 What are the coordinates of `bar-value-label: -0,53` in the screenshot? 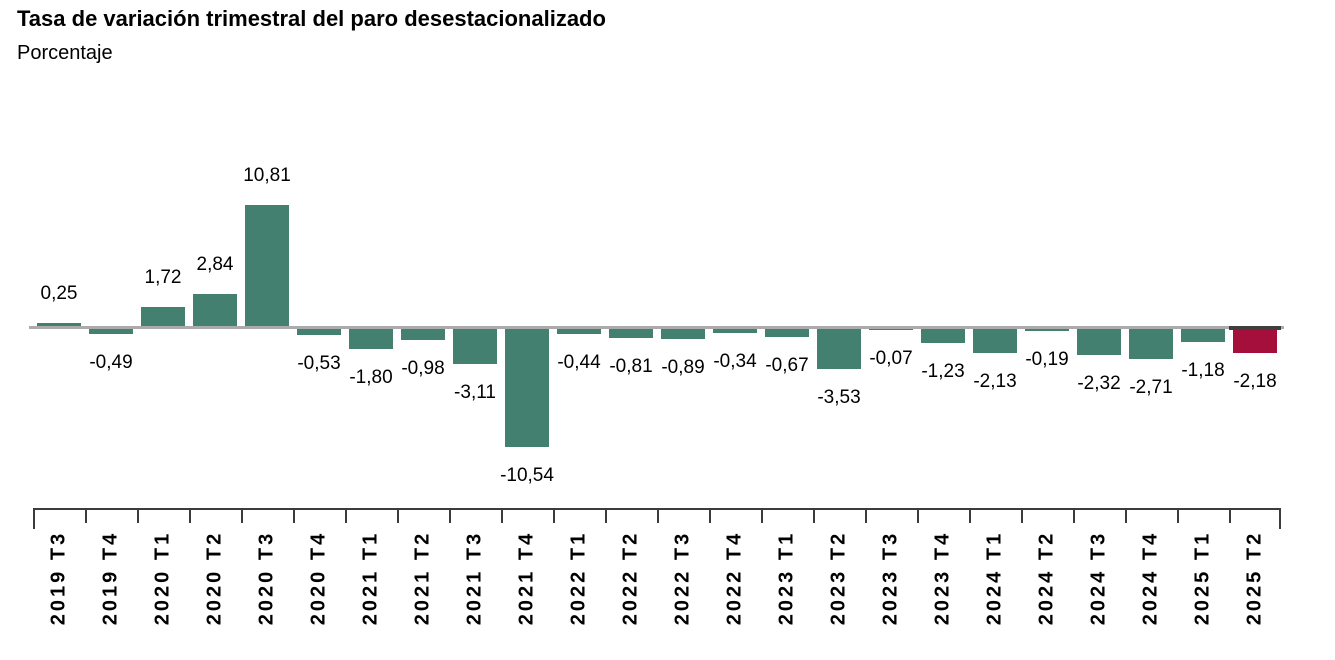 It's located at (319, 363).